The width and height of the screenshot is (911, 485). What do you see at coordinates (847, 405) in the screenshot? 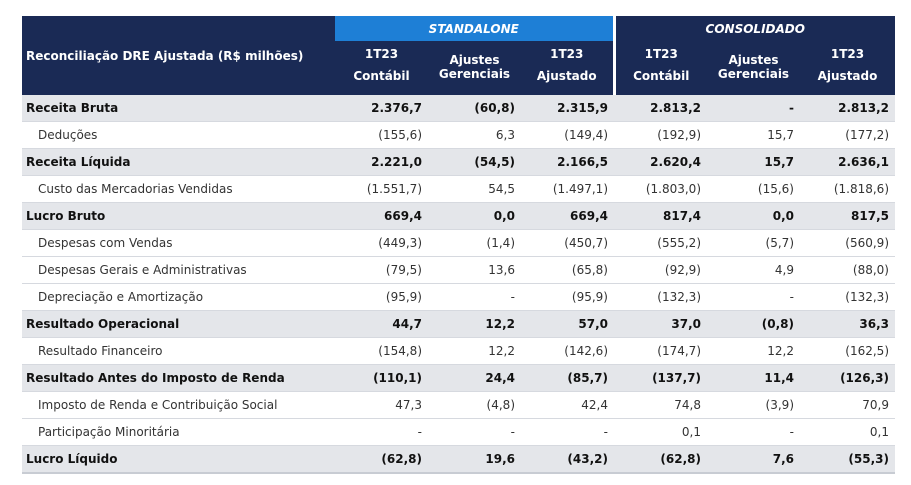
I see `cell-value: 70,9` at bounding box center [847, 405].